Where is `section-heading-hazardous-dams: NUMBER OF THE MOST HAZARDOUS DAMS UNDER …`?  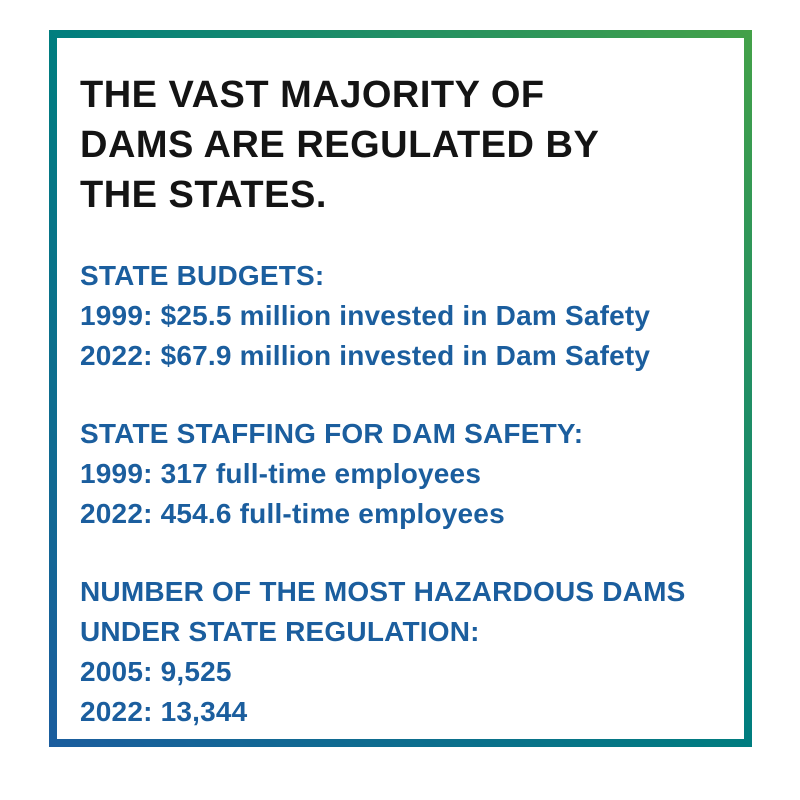 section-heading-hazardous-dams: NUMBER OF THE MOST HAZARDOUS DAMS UNDER … is located at coordinates (383, 611).